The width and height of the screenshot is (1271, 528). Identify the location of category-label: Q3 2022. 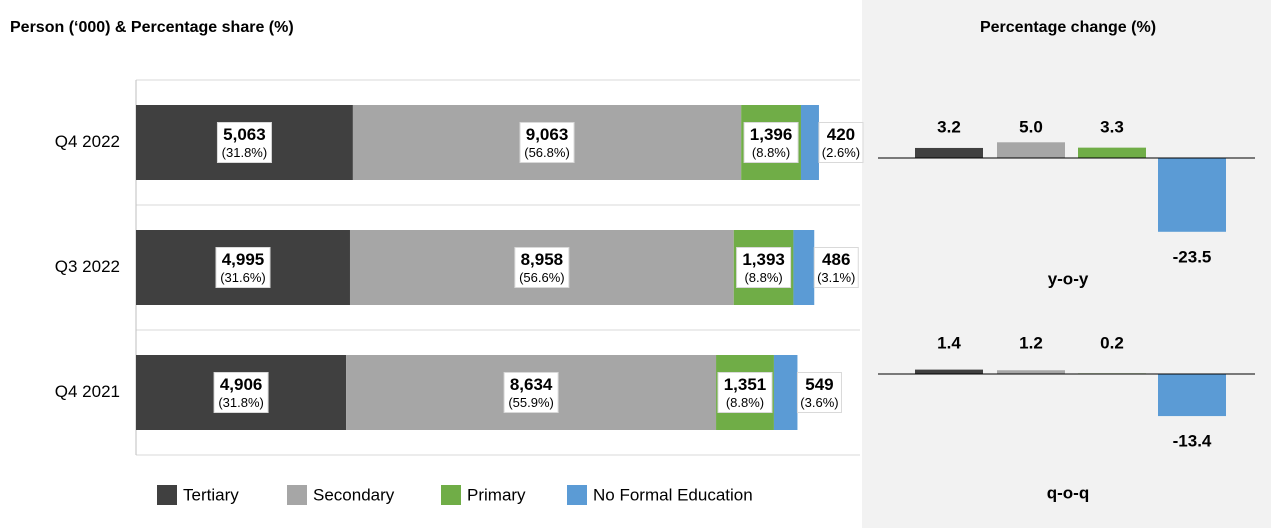
(87, 266).